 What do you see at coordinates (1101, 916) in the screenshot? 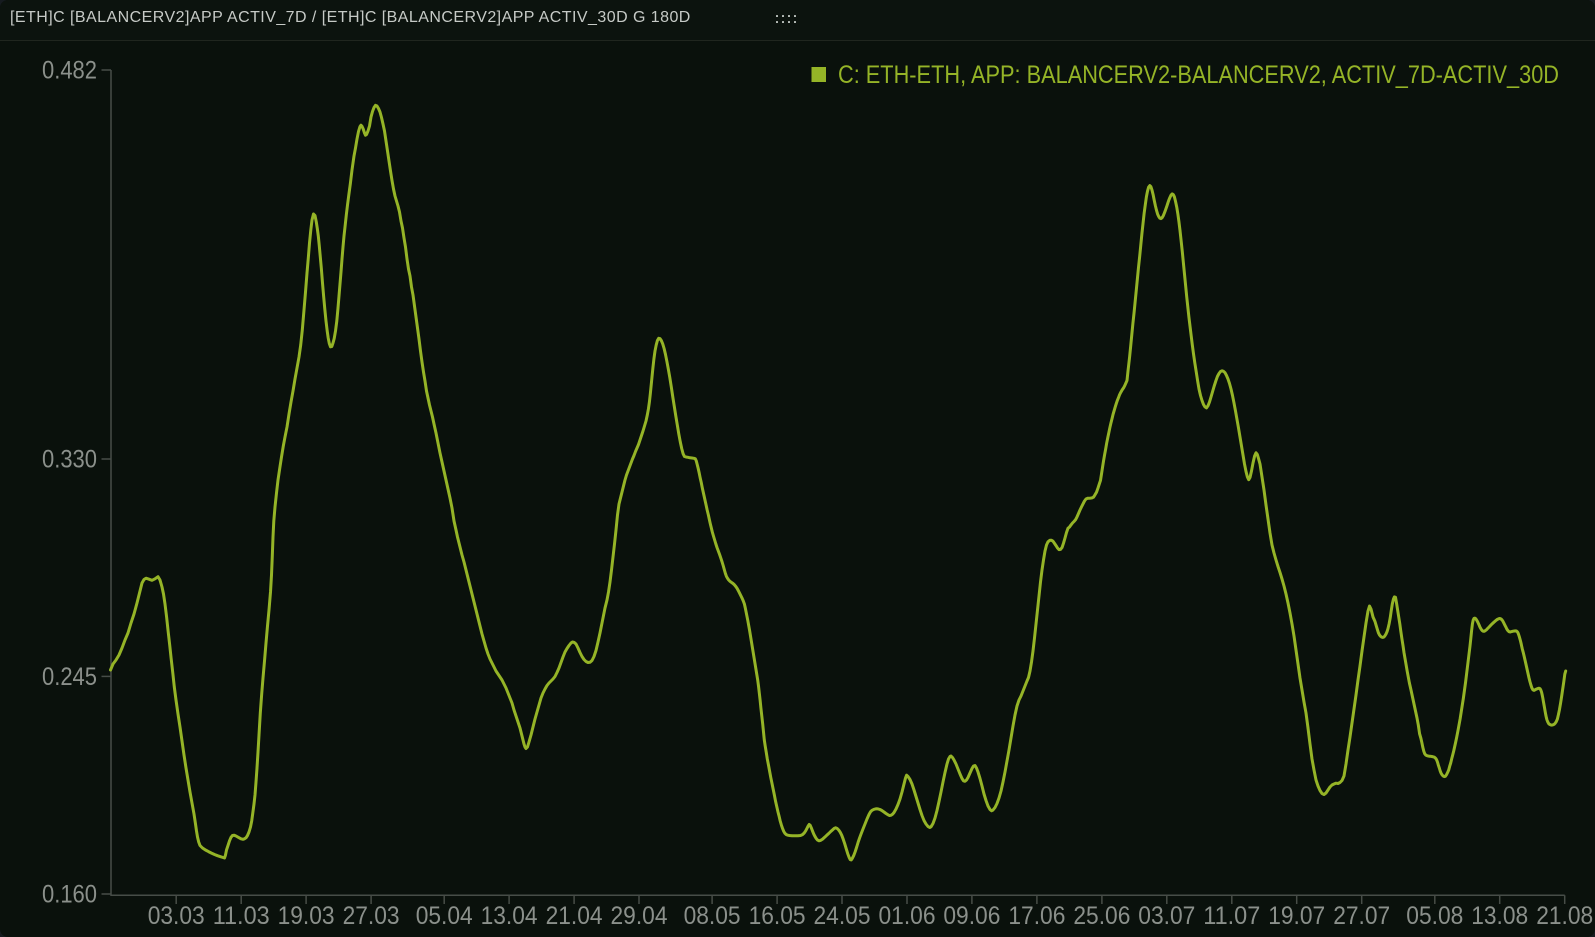
I see `svg-text: 25.06` at bounding box center [1101, 916].